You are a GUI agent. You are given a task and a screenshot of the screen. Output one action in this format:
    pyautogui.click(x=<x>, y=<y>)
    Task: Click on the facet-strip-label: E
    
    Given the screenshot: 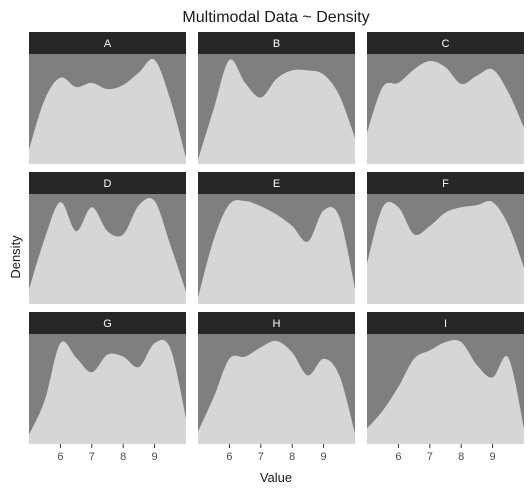 What is the action you would take?
    pyautogui.click(x=276, y=184)
    